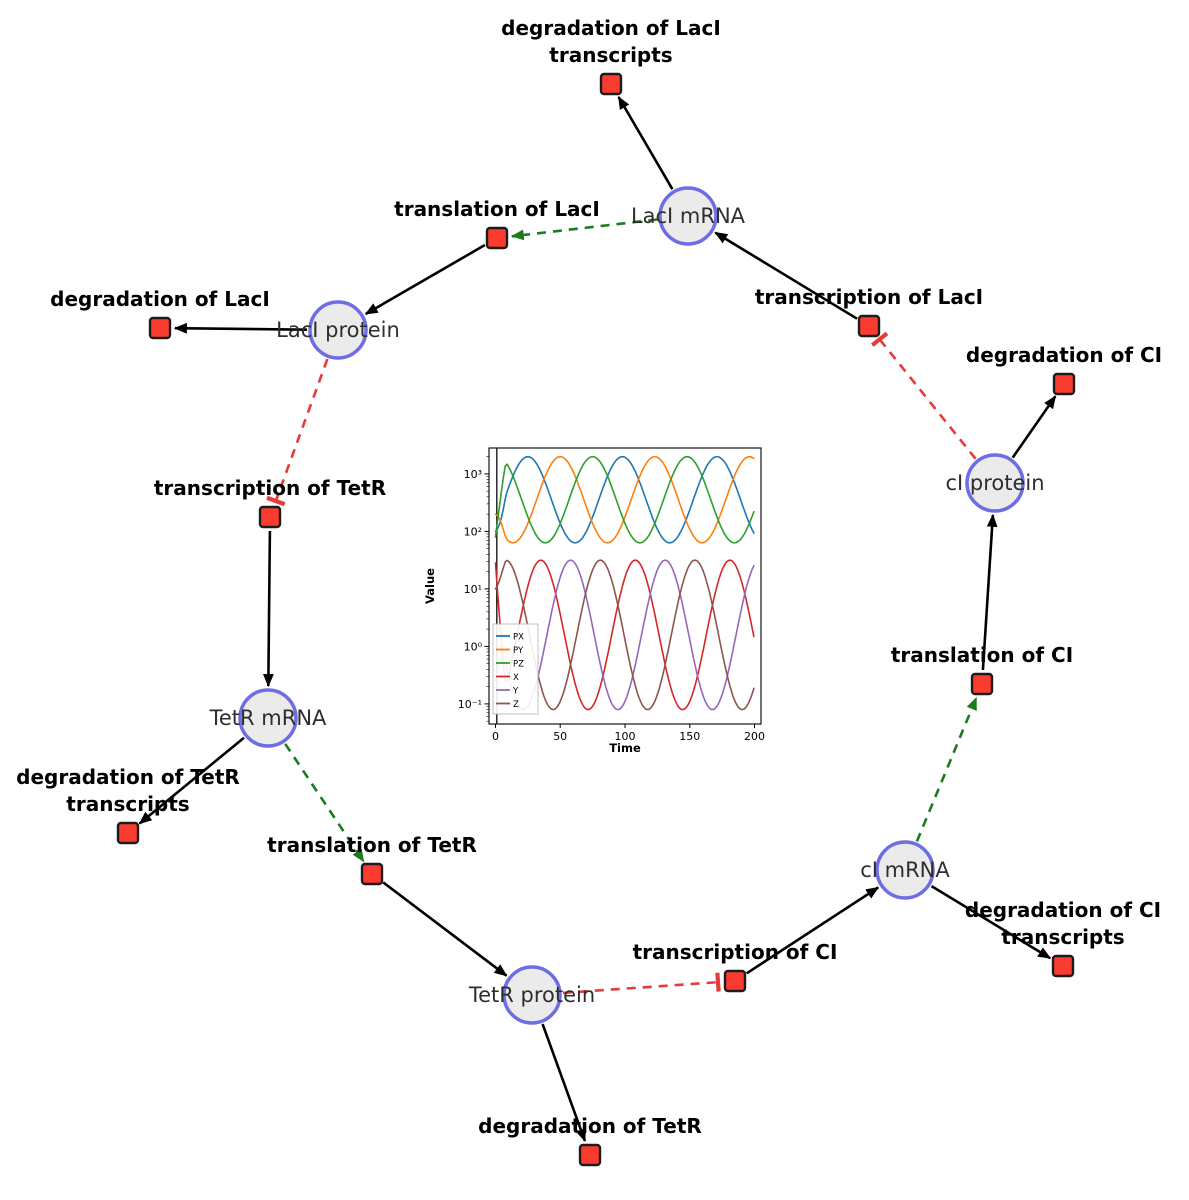 This screenshot has height=1200, width=1189. What do you see at coordinates (473, 474) in the screenshot?
I see `y-tick-label: 10³` at bounding box center [473, 474].